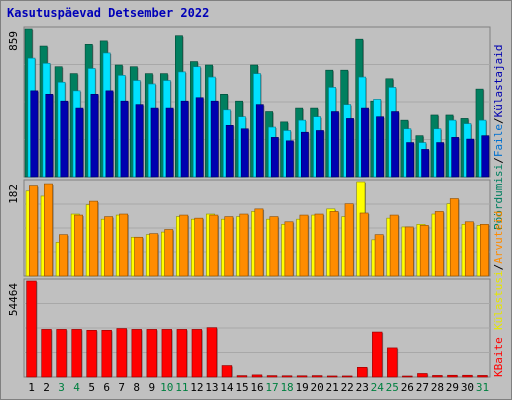 The width and height of the screenshot is (512, 400). Describe the element at coordinates (46, 387) in the screenshot. I see `x-tick-label: 2` at that location.